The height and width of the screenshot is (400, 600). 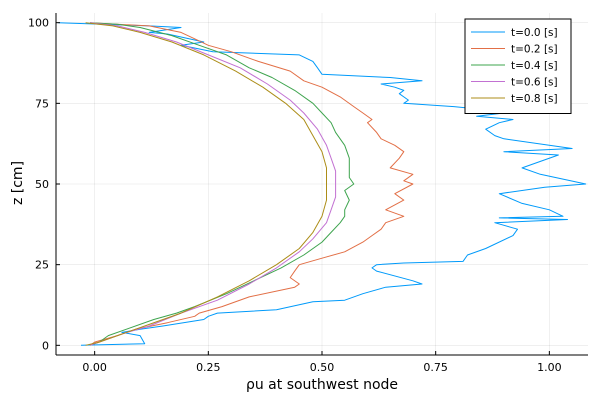 I want to click on y-tick-label: 25, so click(x=42, y=265).